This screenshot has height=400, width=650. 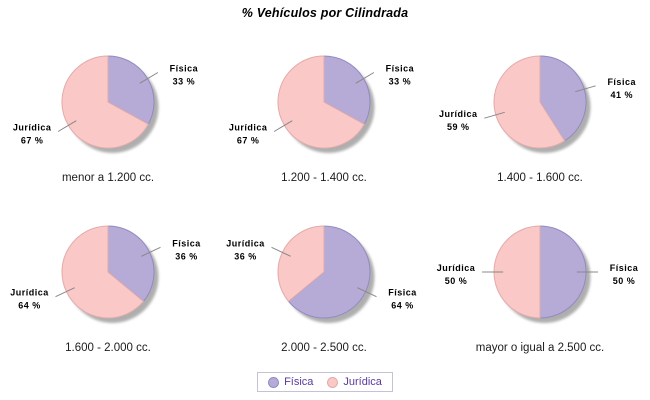 I want to click on legend: Física Jurídica, so click(x=325, y=382).